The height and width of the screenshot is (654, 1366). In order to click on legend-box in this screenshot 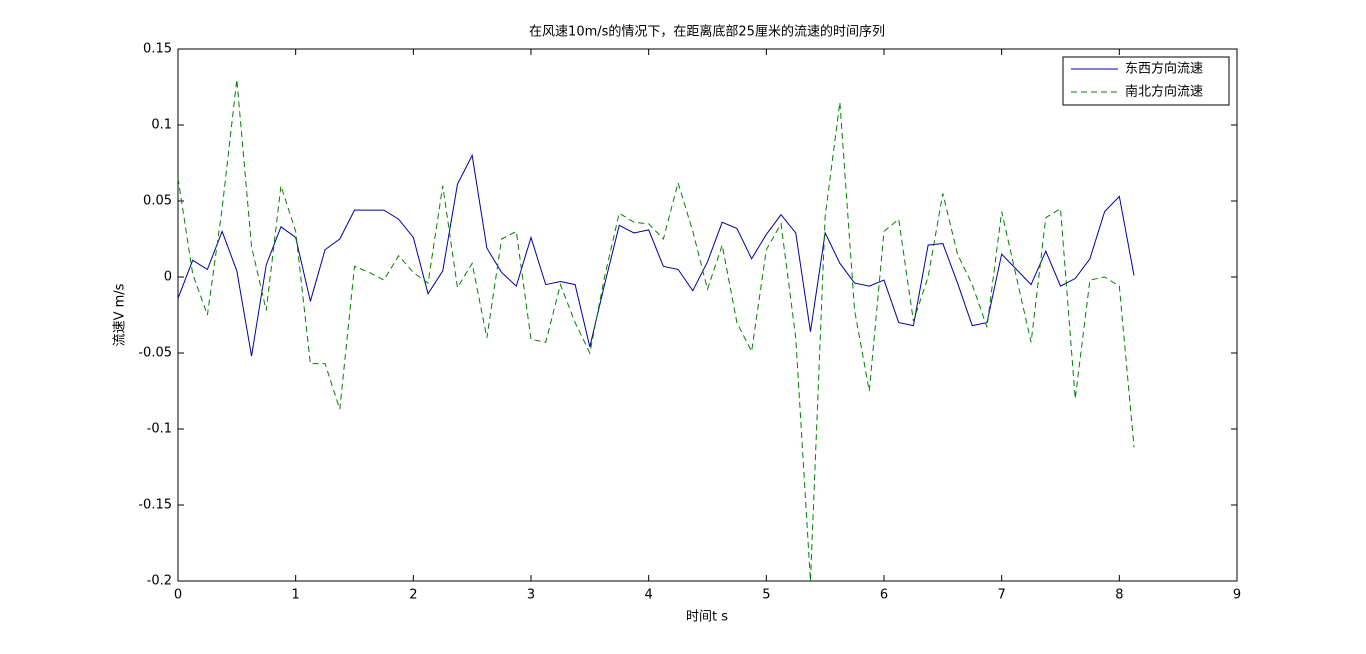, I will do `click(1146, 81)`.